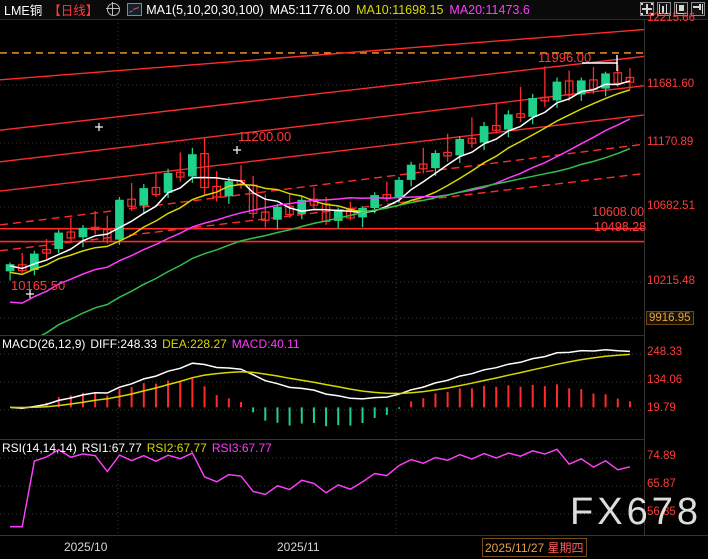 The width and height of the screenshot is (708, 559). I want to click on date-label-0: 2025/10, so click(86, 547).